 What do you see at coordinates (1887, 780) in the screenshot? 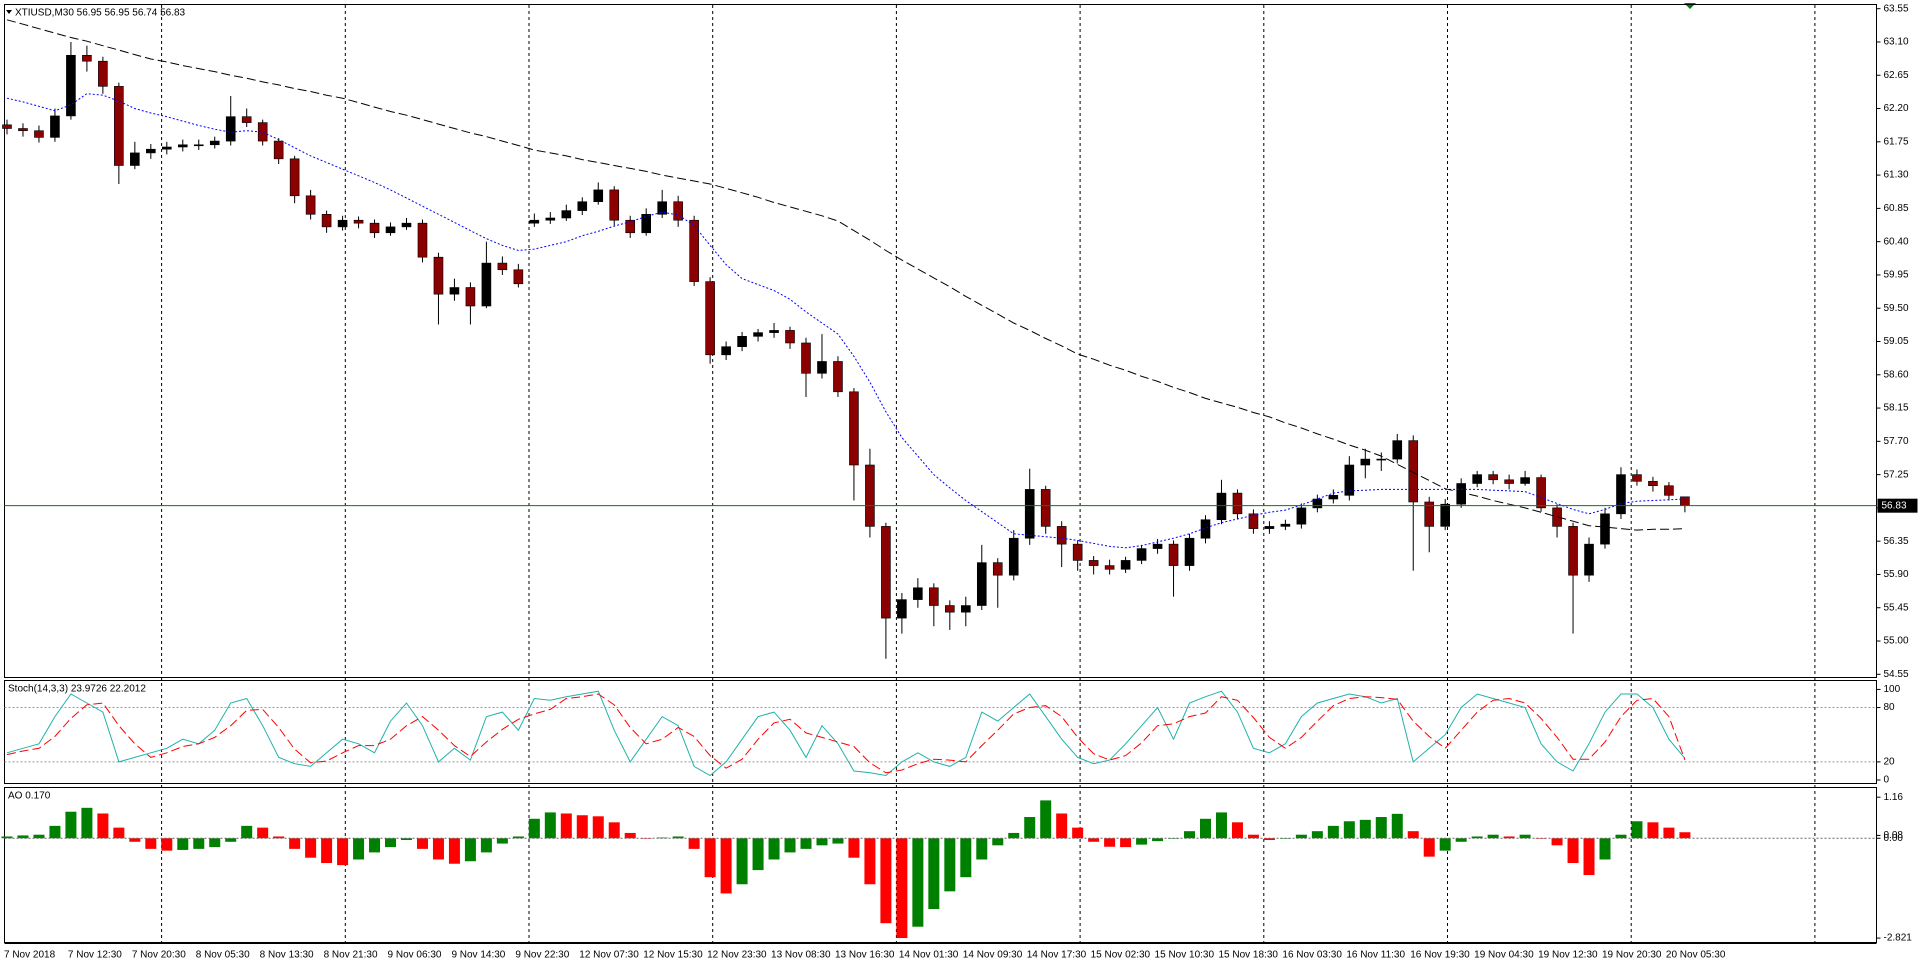
I see `y-tick-label: 0` at bounding box center [1887, 780].